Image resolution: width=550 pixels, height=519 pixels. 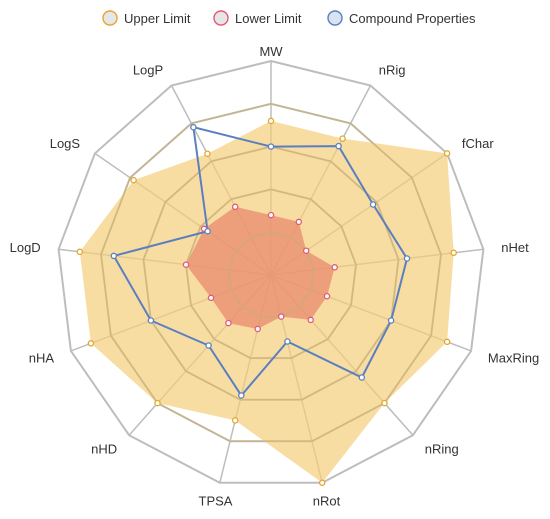 What do you see at coordinates (42, 357) in the screenshot?
I see `axis-label: nHA` at bounding box center [42, 357].